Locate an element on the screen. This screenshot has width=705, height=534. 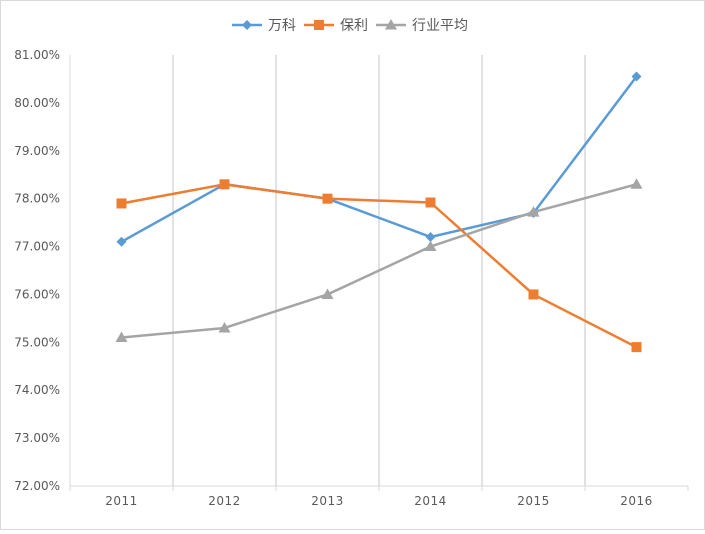
x-tick-label: 2016 is located at coordinates (636, 501).